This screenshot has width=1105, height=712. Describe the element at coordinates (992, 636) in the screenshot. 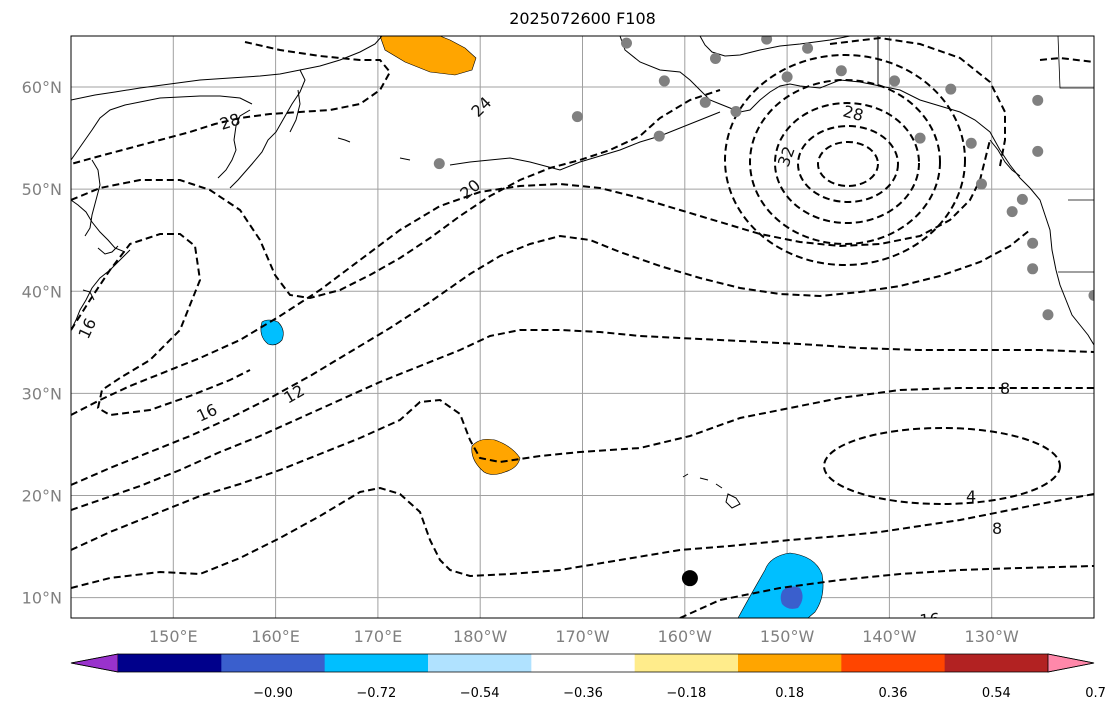

I see `longitude-label: 130°W` at that location.